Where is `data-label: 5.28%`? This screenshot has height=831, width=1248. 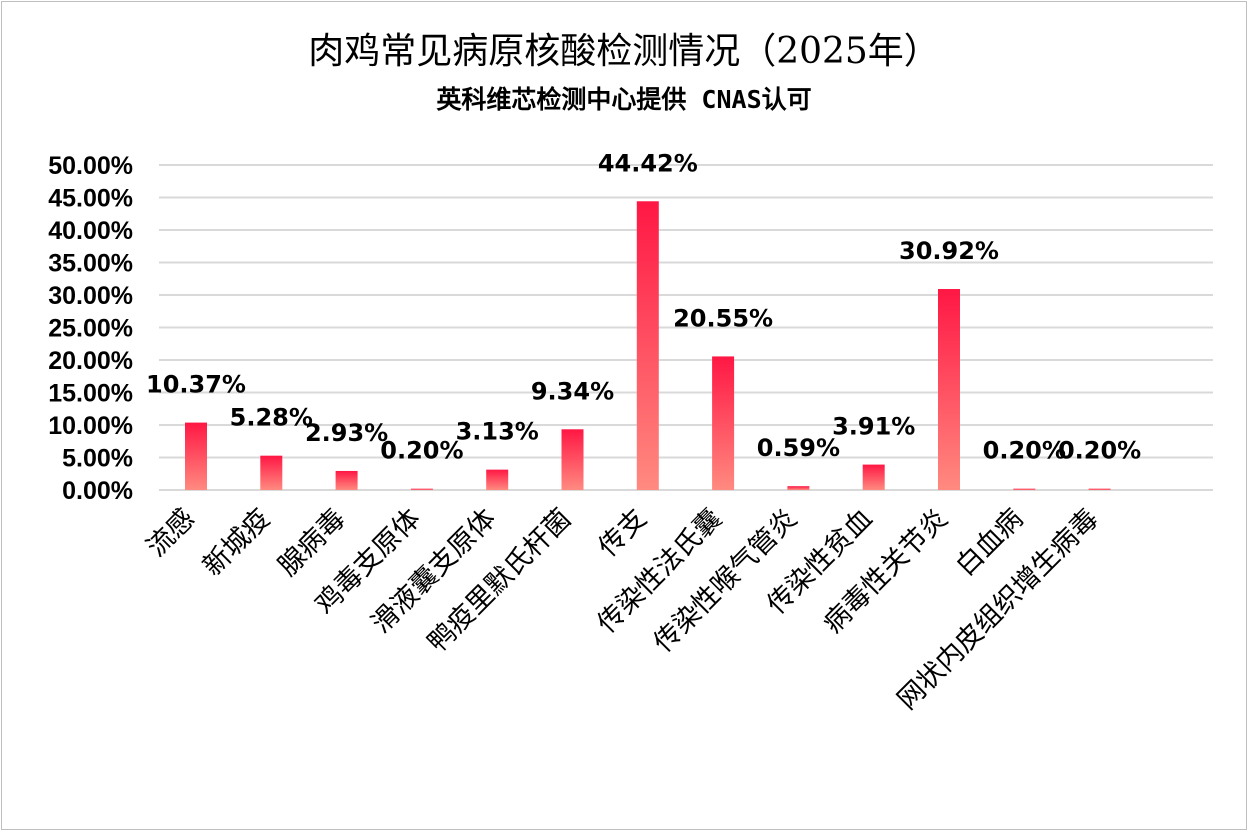
data-label: 5.28% is located at coordinates (271, 418).